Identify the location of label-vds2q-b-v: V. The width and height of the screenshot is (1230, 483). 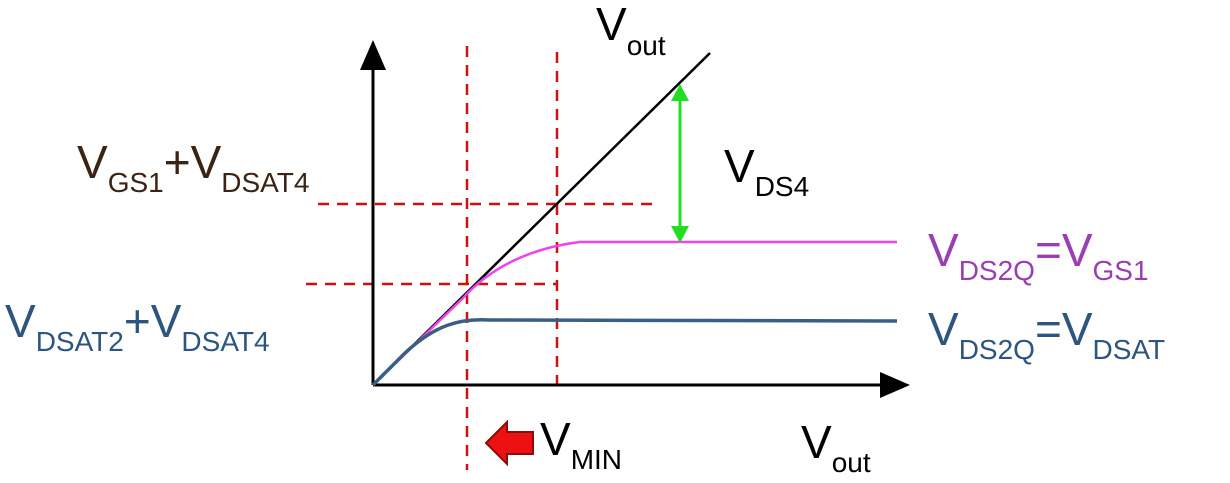
(943, 329).